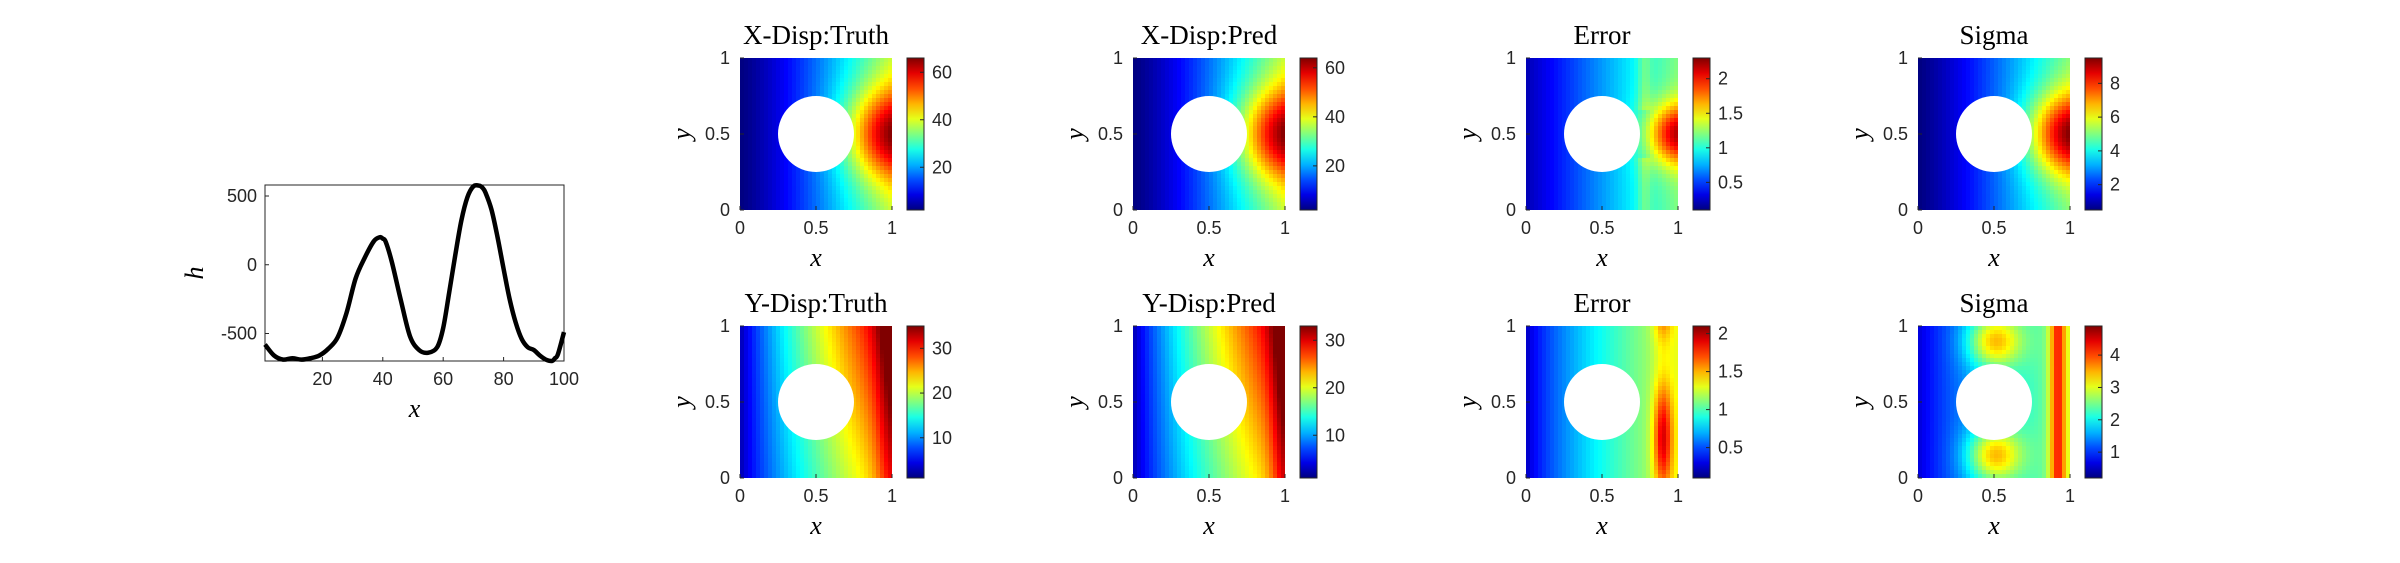 This screenshot has width=2400, height=563. I want to click on x-tick-label: 40, so click(383, 379).